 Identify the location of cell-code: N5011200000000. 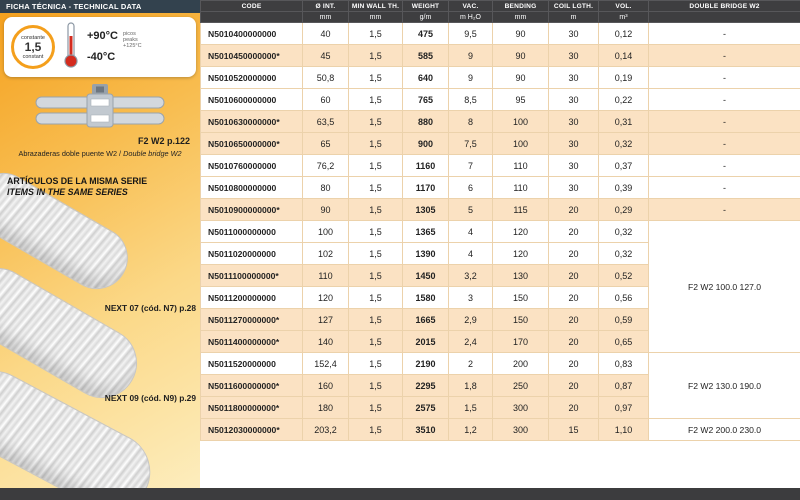
(251, 297).